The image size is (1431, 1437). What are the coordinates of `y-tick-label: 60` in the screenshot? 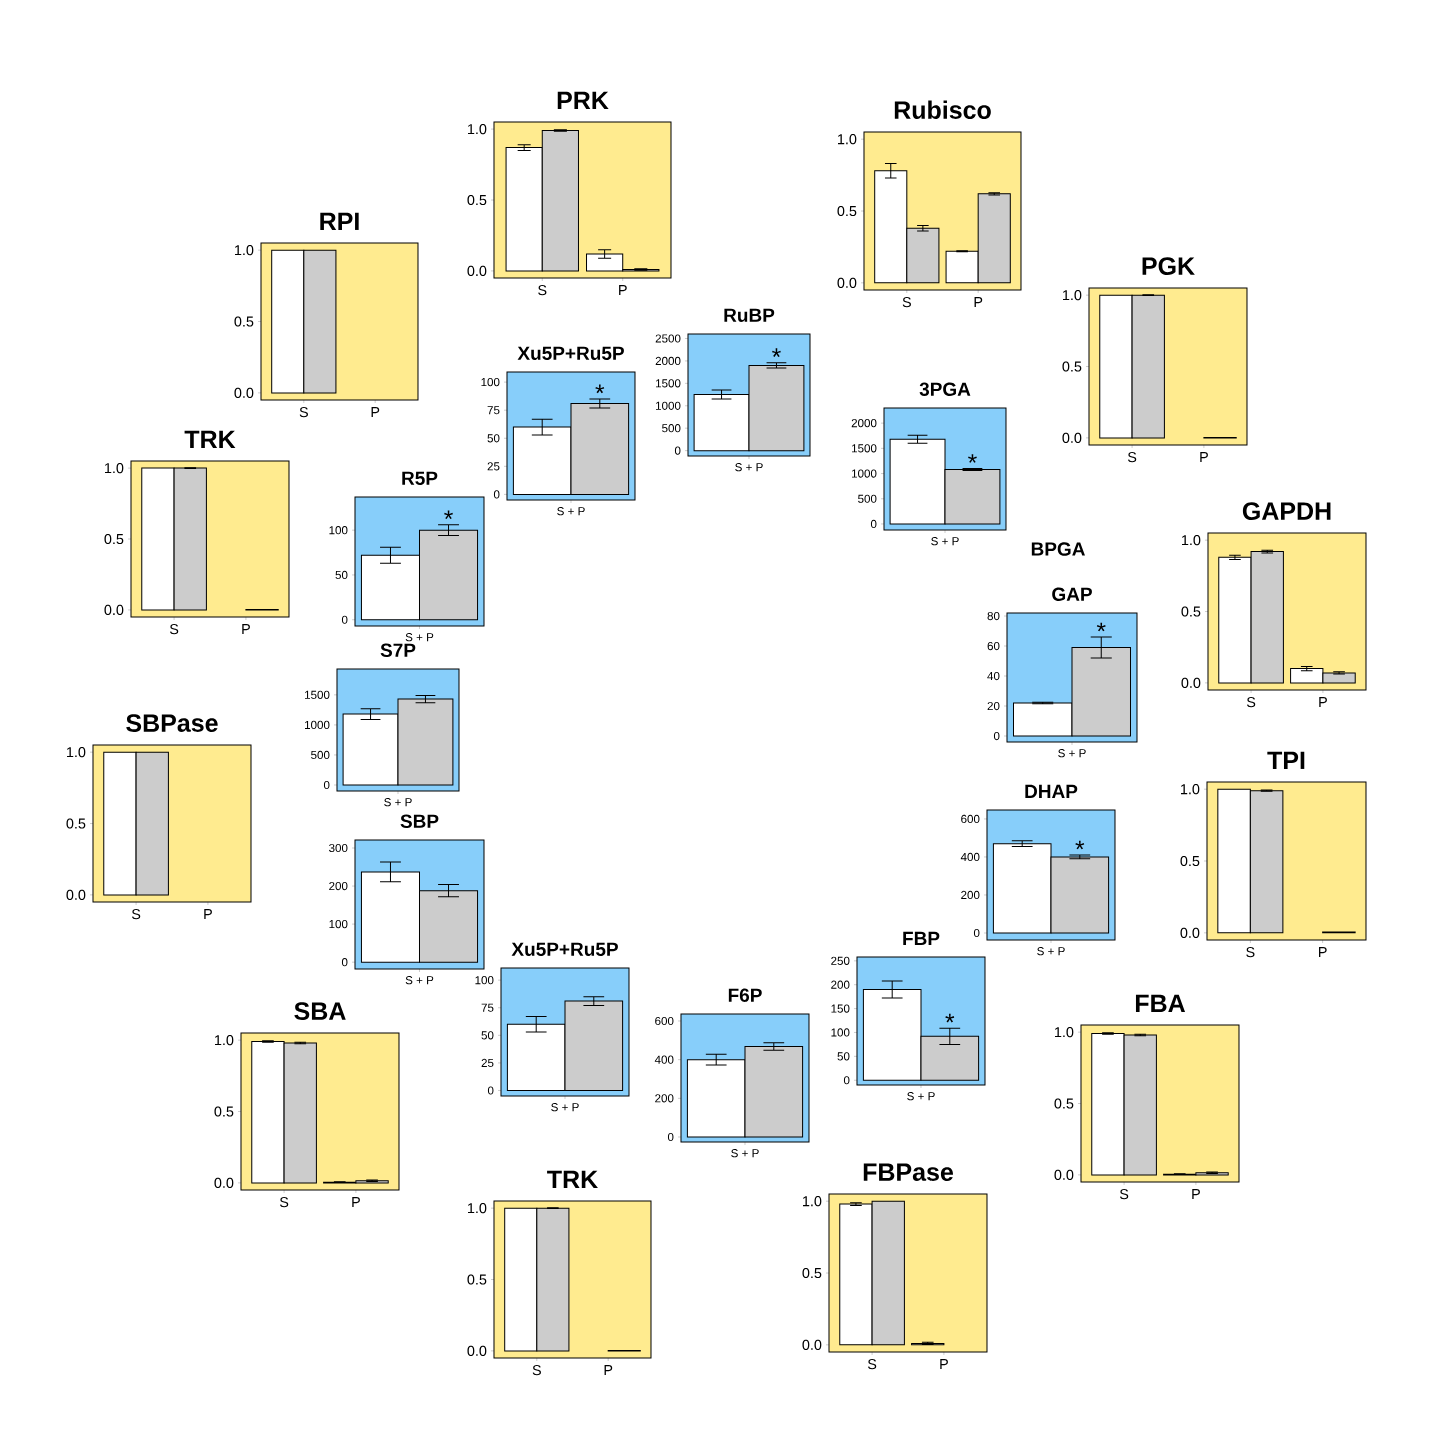 It's located at (993, 646).